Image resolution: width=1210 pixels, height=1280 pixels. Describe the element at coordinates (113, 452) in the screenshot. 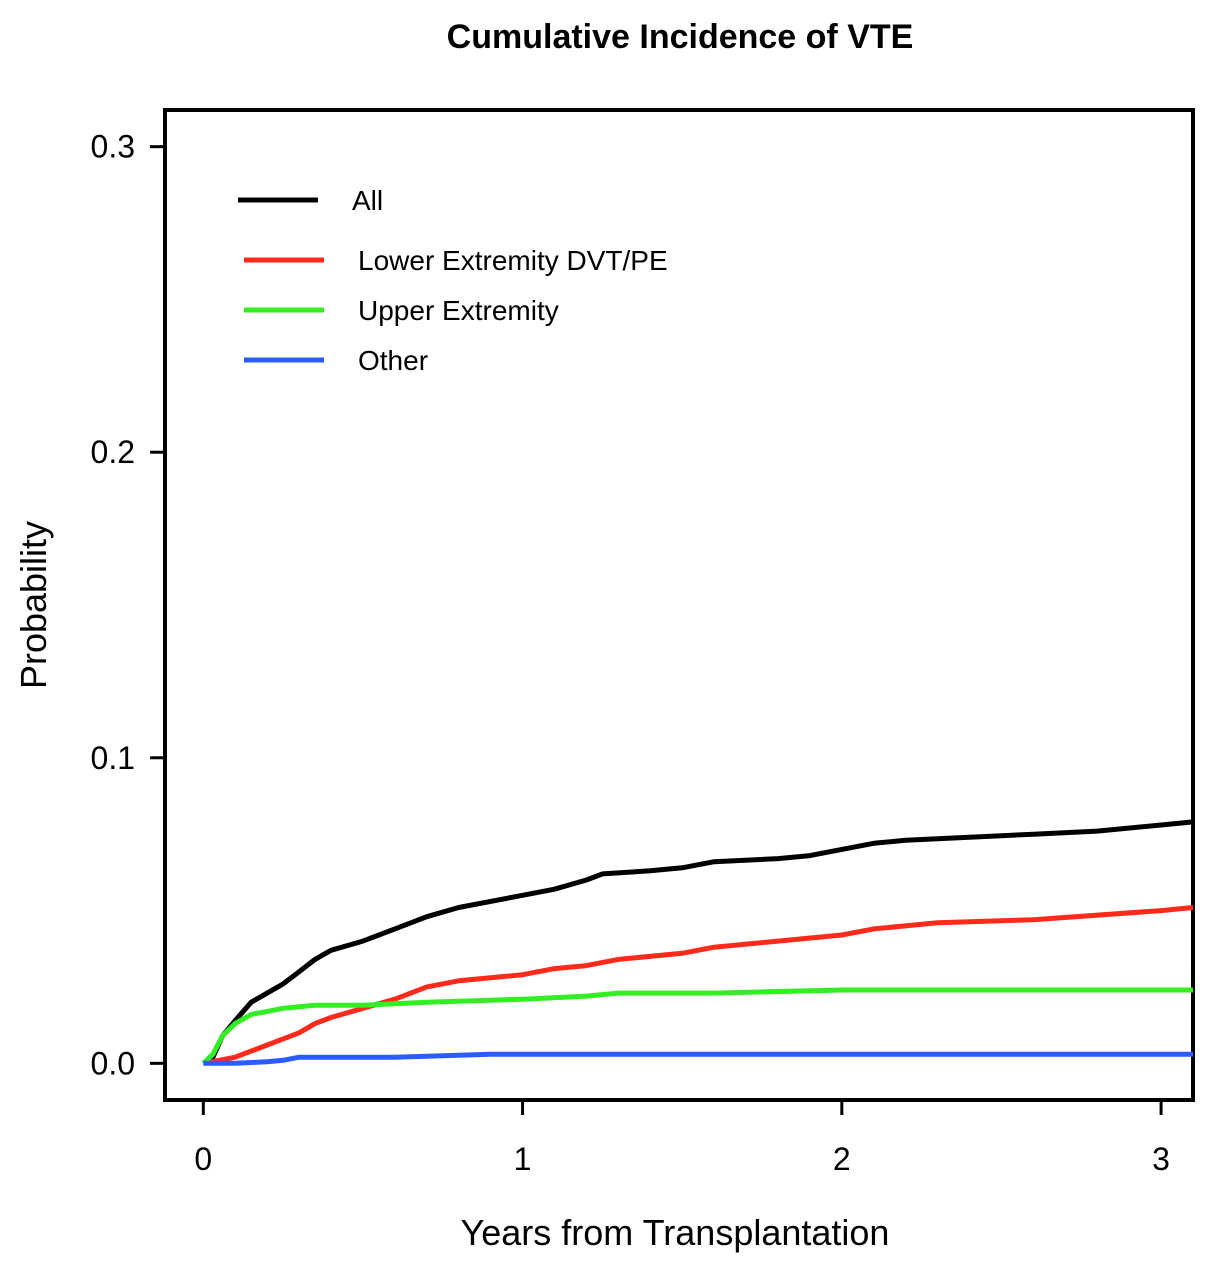

I see `y-tick-label: 0.2` at that location.